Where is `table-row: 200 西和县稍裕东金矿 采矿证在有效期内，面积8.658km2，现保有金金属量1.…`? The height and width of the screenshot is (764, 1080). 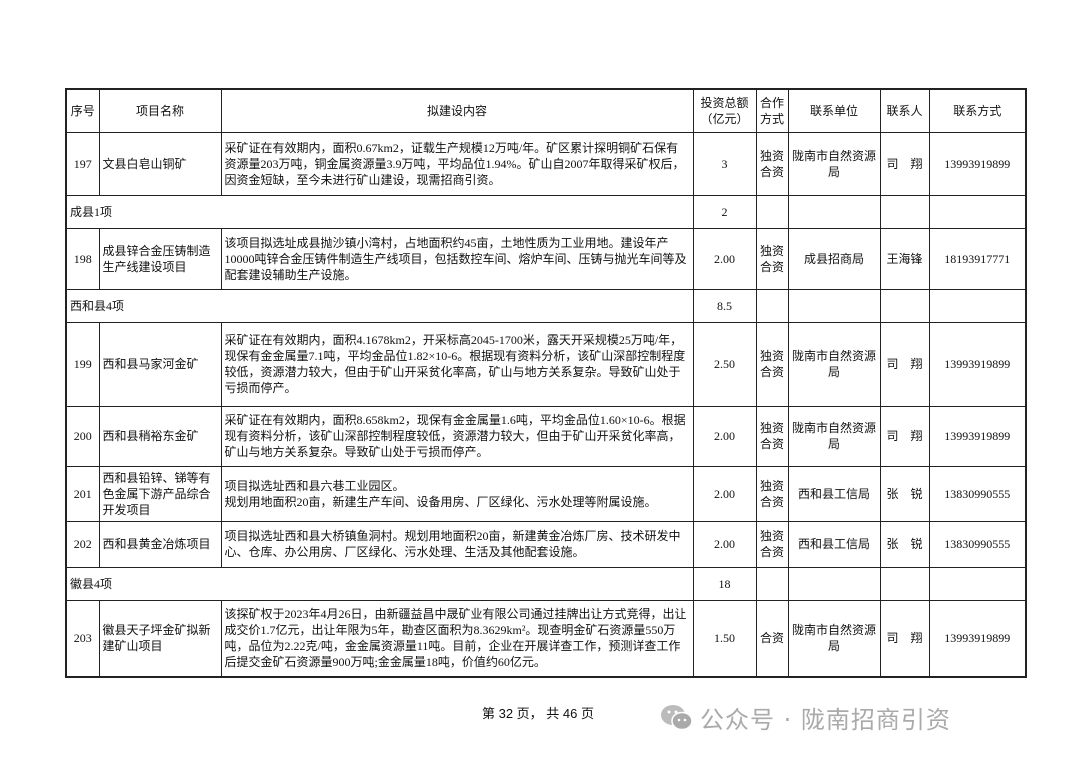
table-row: 200 西和县稍裕东金矿 采矿证在有效期内，面积8.658km2，现保有金金属量1.… is located at coordinates (546, 436).